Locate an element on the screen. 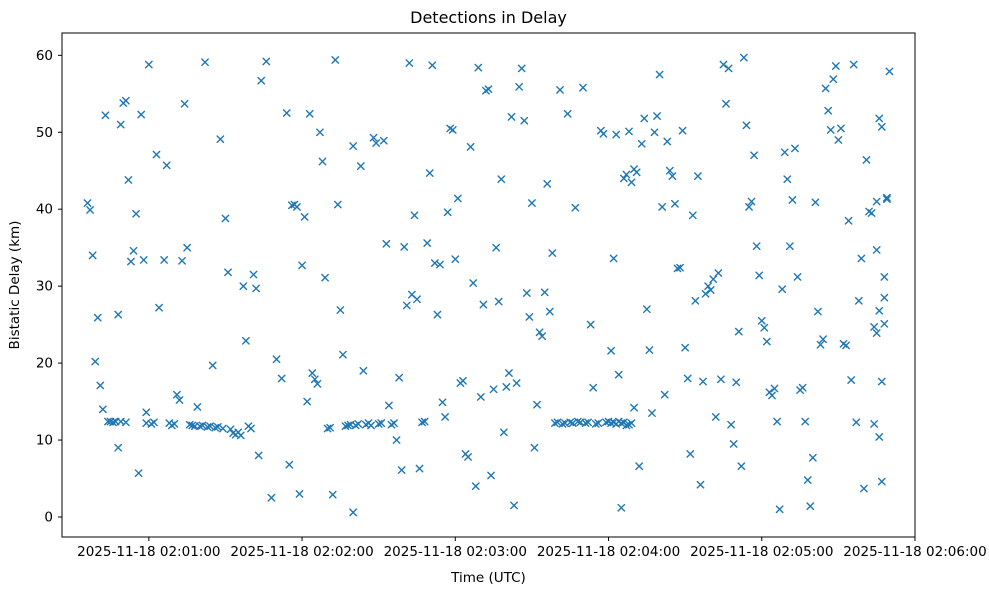 The image size is (989, 590). x-axis-label: Time (UTC) is located at coordinates (488, 578).